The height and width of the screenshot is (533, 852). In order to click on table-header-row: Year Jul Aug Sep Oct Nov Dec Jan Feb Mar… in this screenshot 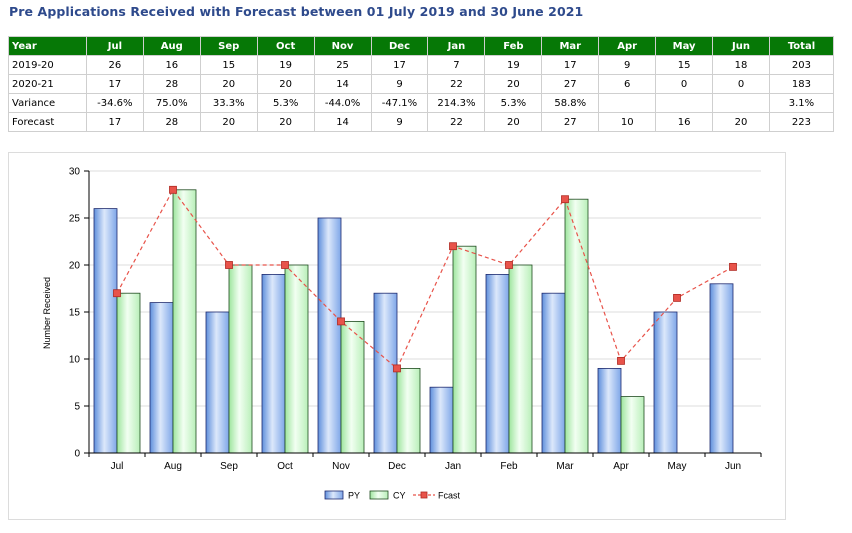, I will do `click(421, 46)`.